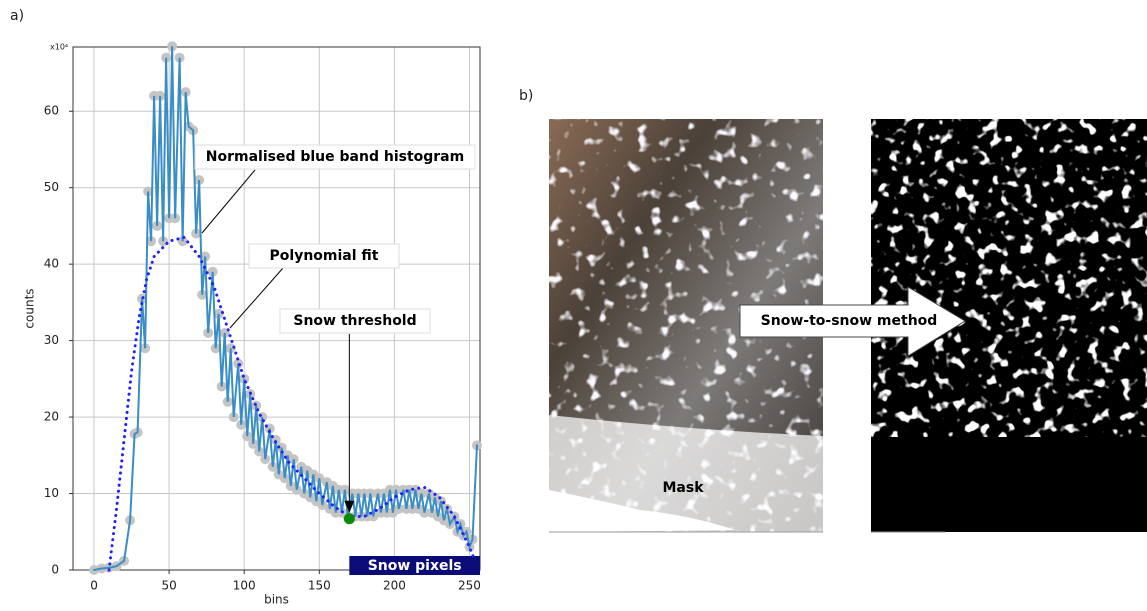 This screenshot has height=611, width=1147. I want to click on y-tick-label: 60, so click(51, 111).